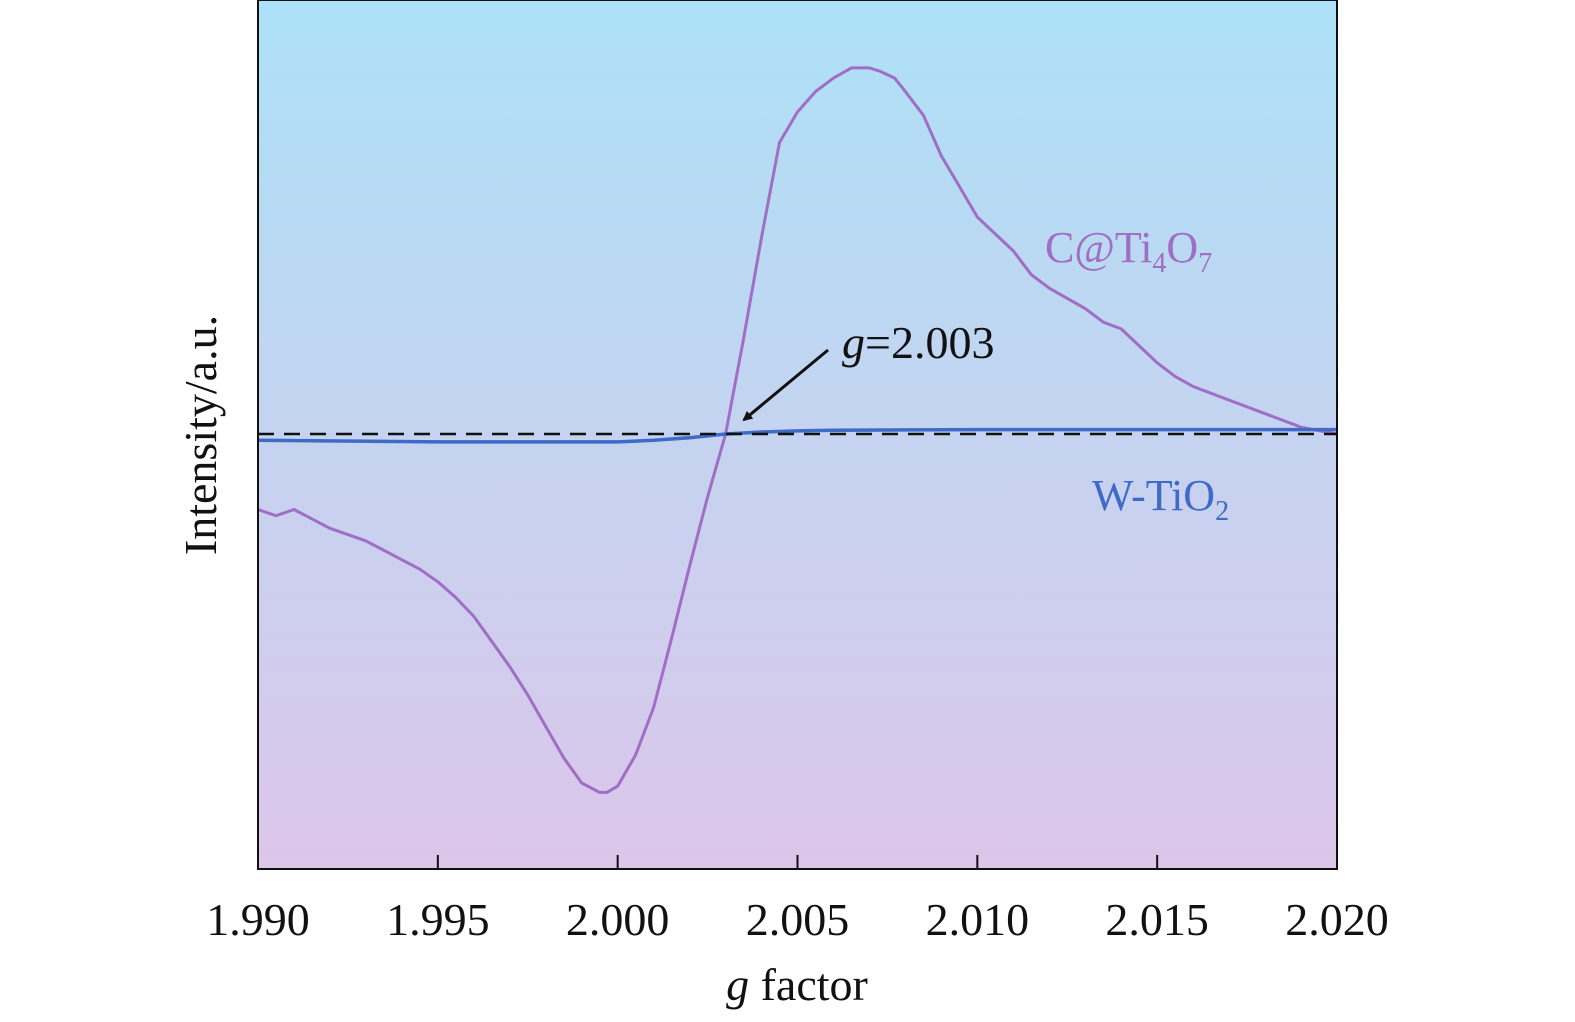 The width and height of the screenshot is (1575, 1022). I want to click on x-axis-title-rest: factor, so click(808, 984).